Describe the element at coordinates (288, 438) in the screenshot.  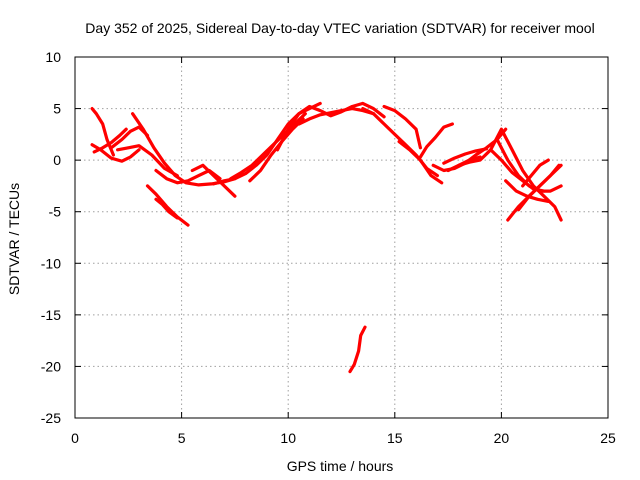
I see `x-tick-label: 10` at that location.